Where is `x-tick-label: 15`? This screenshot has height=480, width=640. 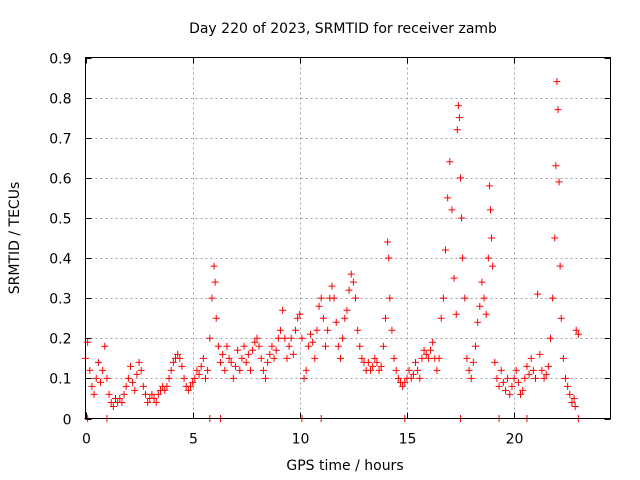
x-tick-label: 15 is located at coordinates (408, 440).